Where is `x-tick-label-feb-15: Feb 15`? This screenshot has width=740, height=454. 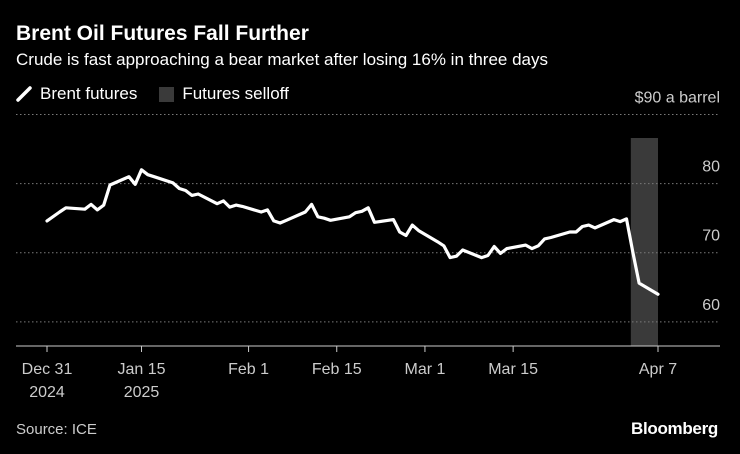 x-tick-label-feb-15: Feb 15 is located at coordinates (337, 369).